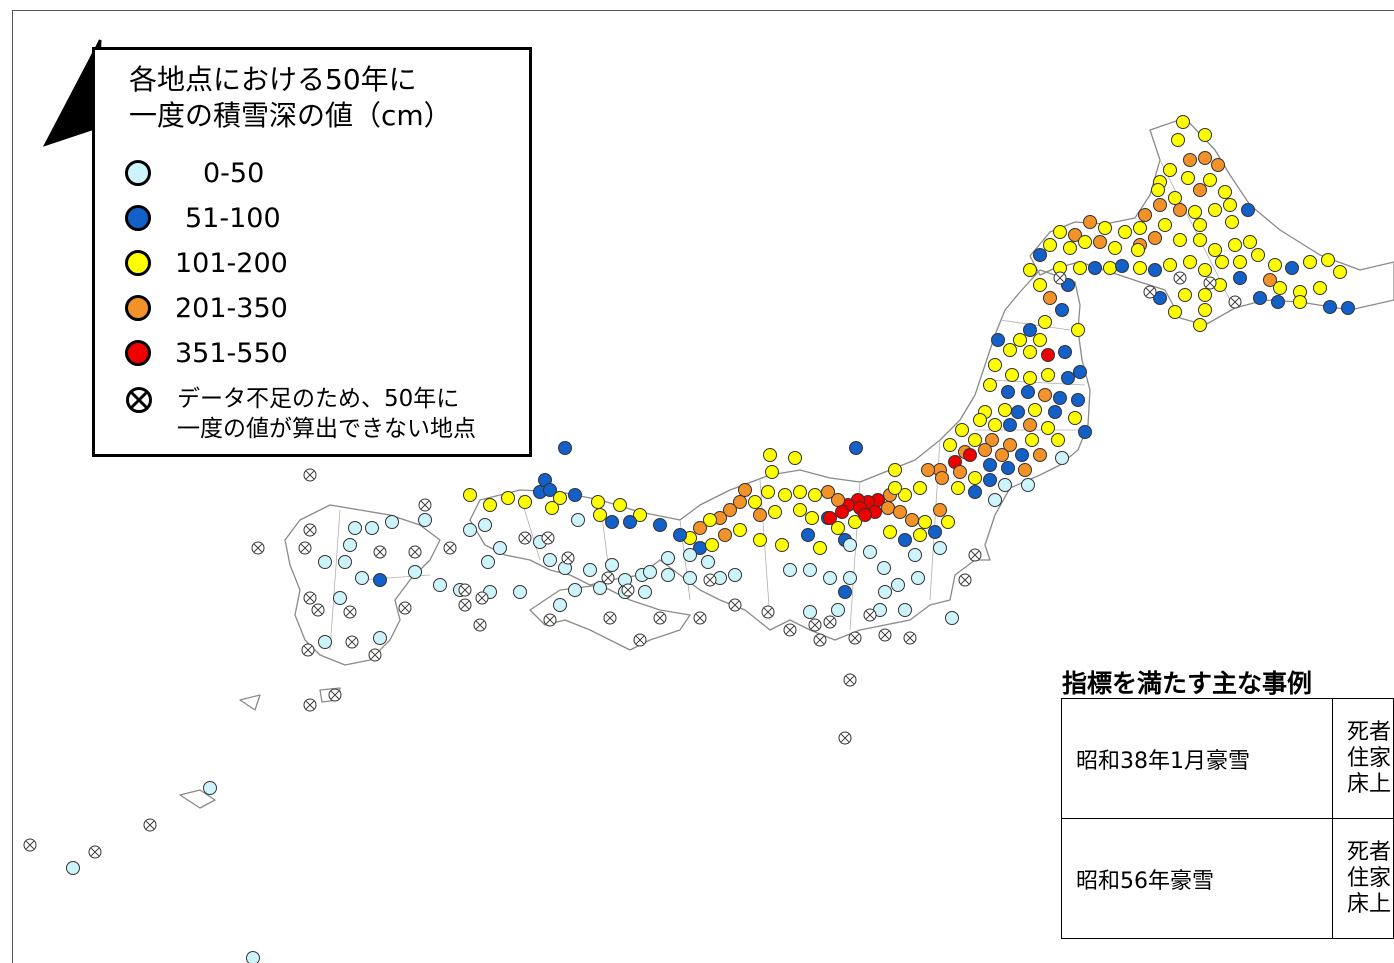 Image resolution: width=1394 pixels, height=963 pixels. I want to click on legend-swatch, so click(138, 218).